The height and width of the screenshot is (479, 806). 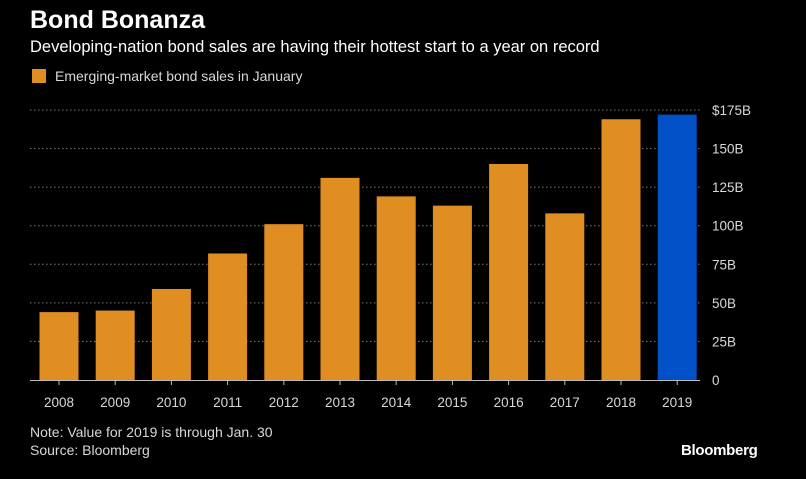 I want to click on x-tick-label: 2010, so click(x=171, y=402).